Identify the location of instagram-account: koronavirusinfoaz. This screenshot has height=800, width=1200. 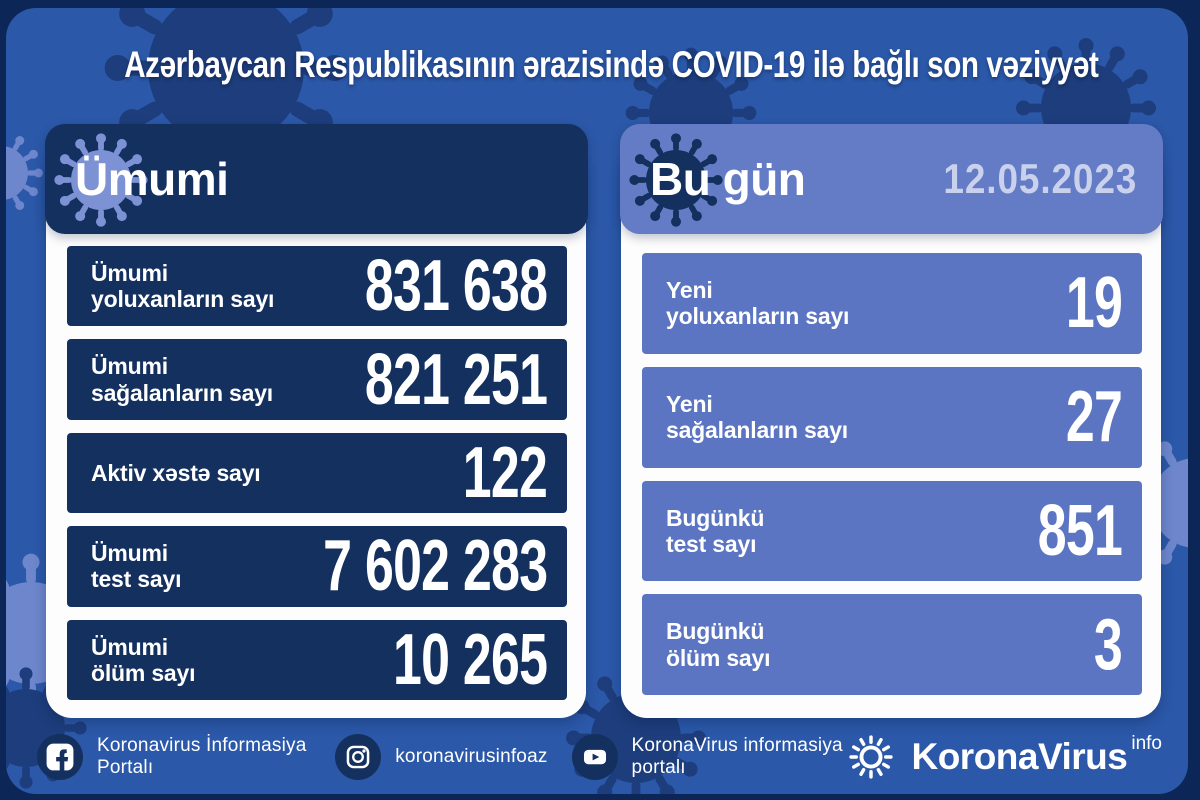
(441, 757).